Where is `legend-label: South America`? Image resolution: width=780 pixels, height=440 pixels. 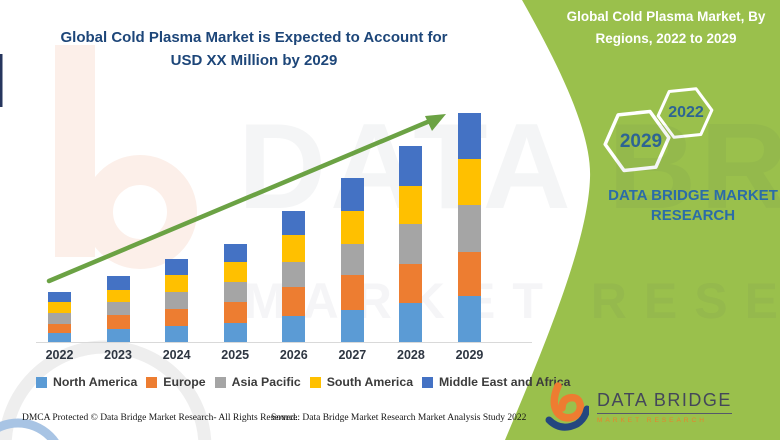 legend-label: South America is located at coordinates (370, 382).